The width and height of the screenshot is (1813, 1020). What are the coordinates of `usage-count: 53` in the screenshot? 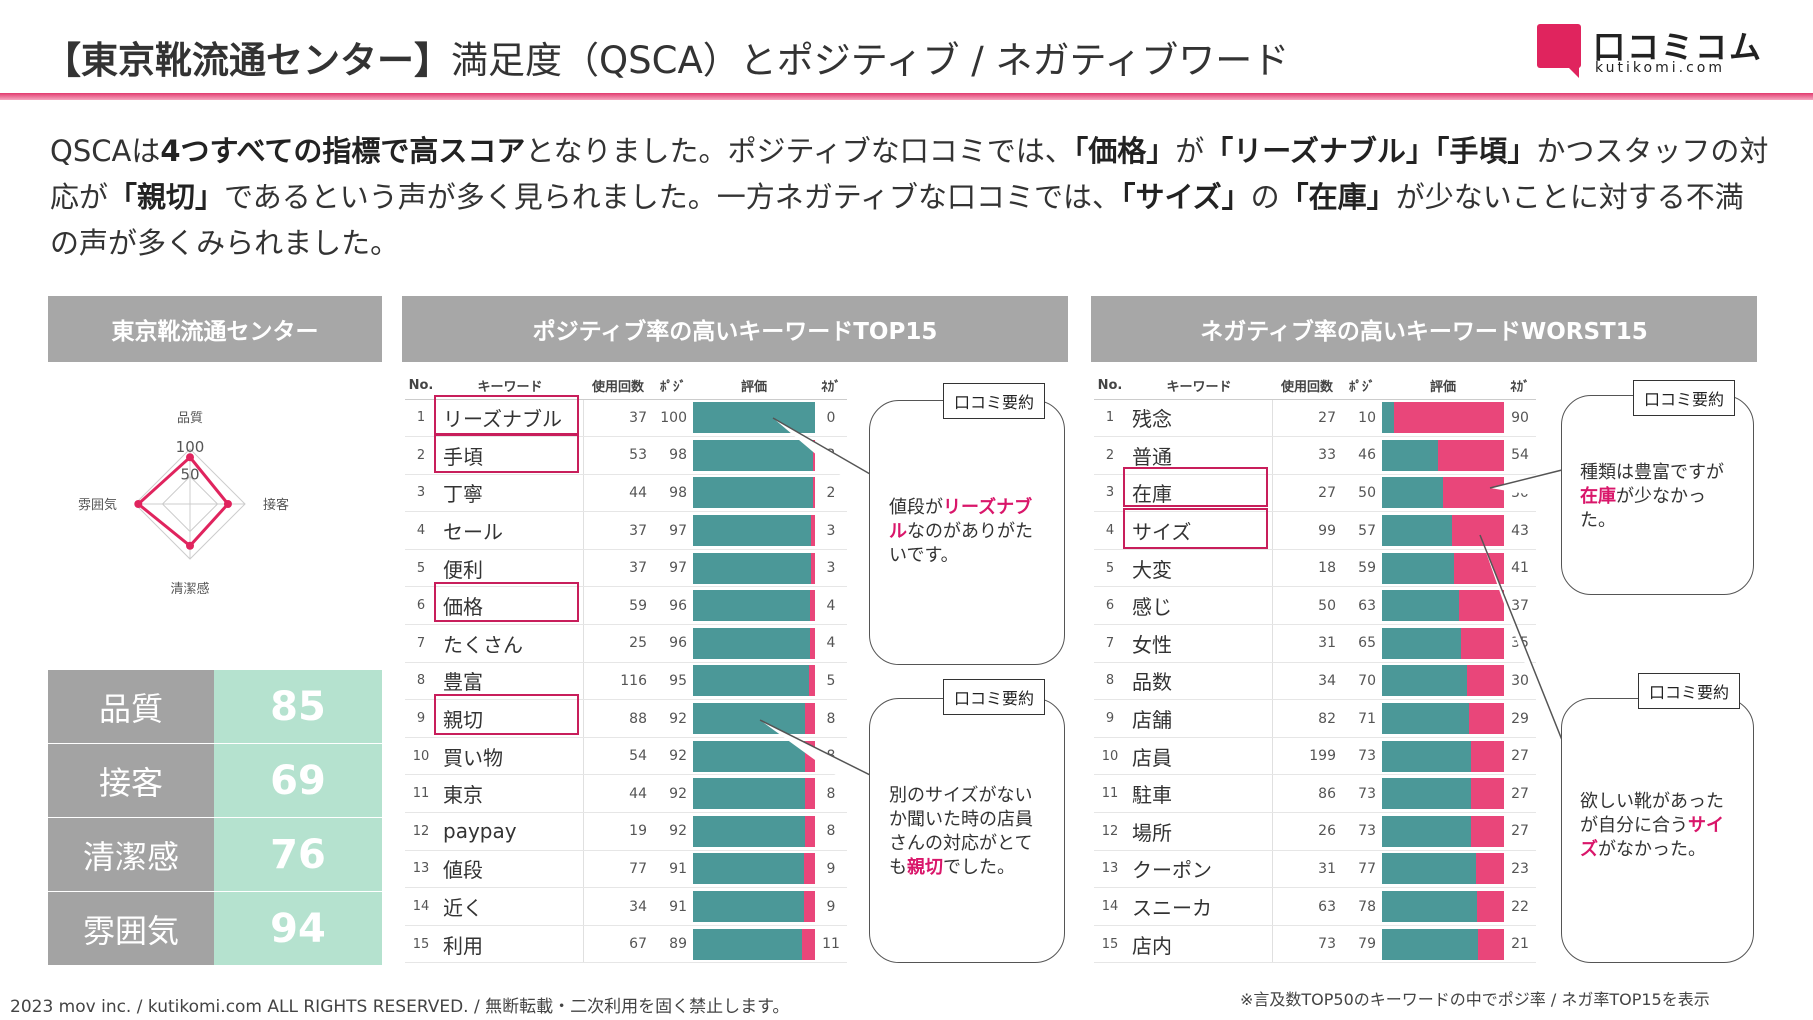 It's located at (618, 455).